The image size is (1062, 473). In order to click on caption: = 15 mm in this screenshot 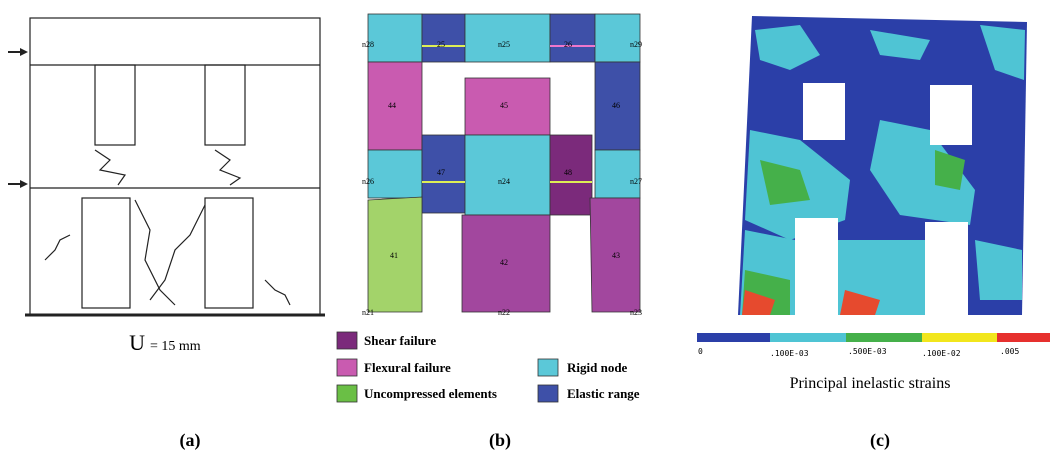, I will do `click(175, 346)`.